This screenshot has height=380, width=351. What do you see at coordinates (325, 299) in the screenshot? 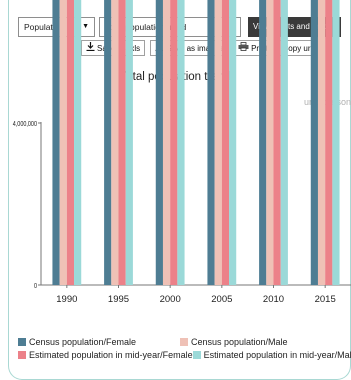
I see `x-tick-label: 2015` at bounding box center [325, 299].